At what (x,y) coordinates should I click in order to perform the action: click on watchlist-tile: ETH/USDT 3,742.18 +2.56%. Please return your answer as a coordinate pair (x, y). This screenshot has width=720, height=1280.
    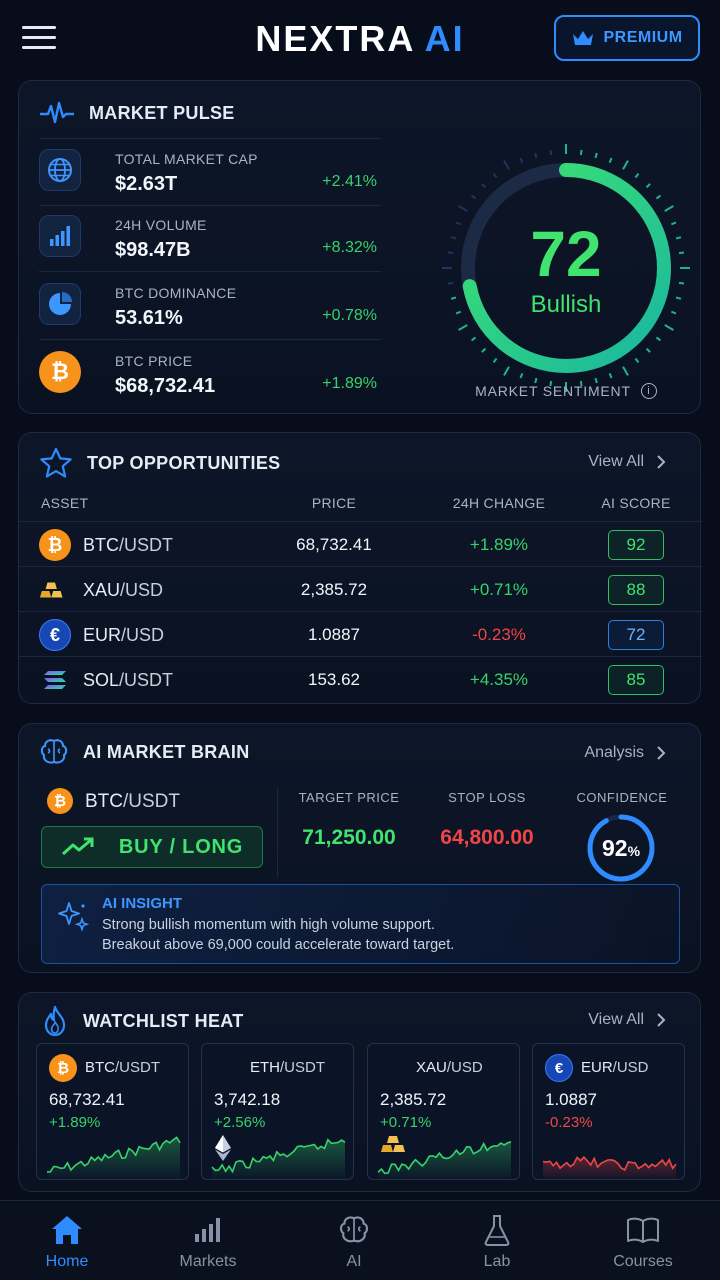
    Looking at the image, I should click on (277, 1111).